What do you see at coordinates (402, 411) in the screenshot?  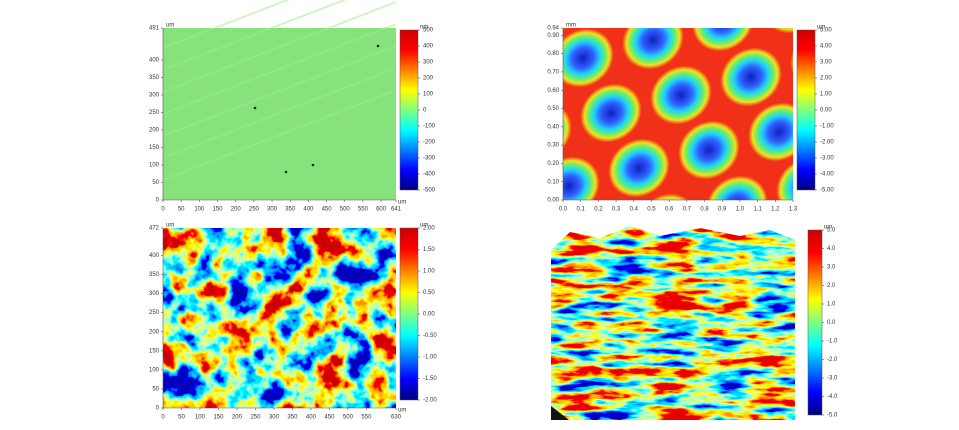 I see `x-unit: um` at bounding box center [402, 411].